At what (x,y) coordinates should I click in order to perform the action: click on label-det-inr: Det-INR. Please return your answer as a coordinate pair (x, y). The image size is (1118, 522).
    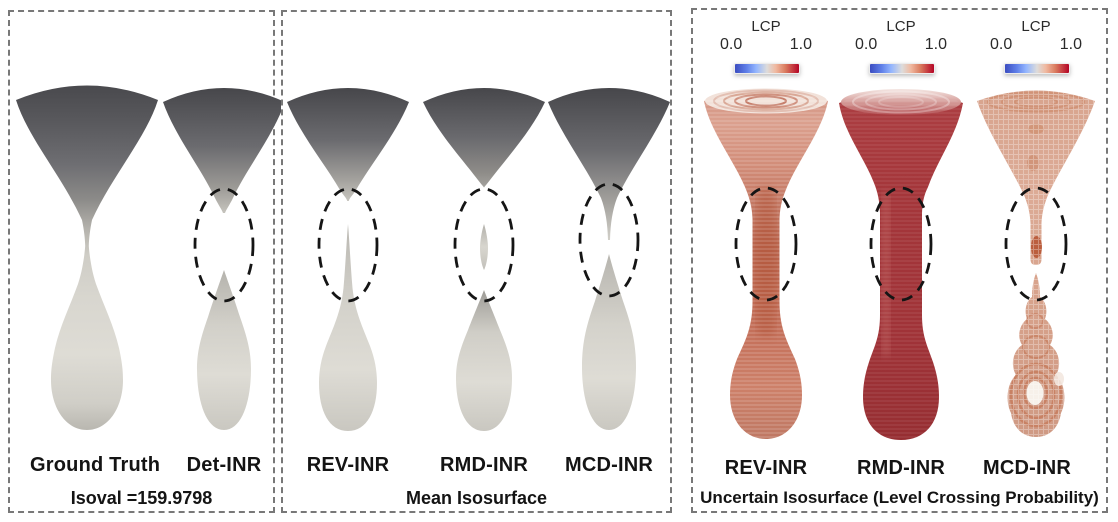
    Looking at the image, I should click on (224, 465).